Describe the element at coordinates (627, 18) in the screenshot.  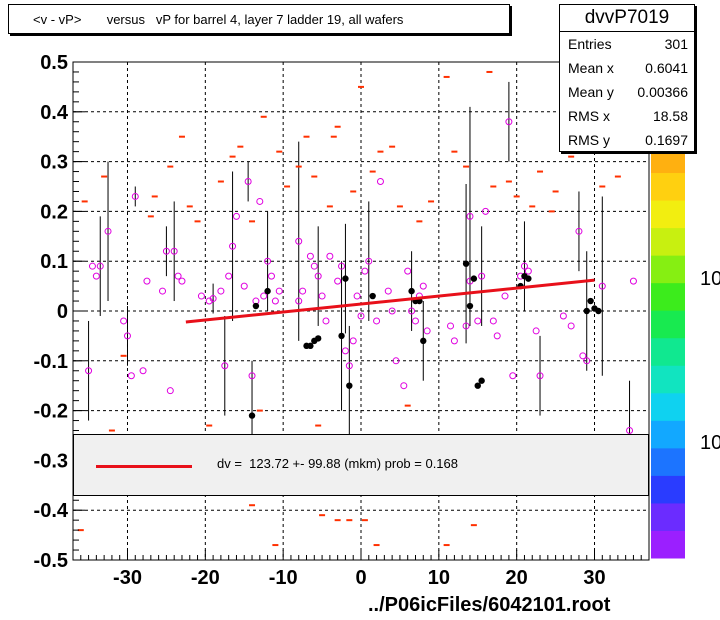
I see `histogram-name: dvvP7019` at that location.